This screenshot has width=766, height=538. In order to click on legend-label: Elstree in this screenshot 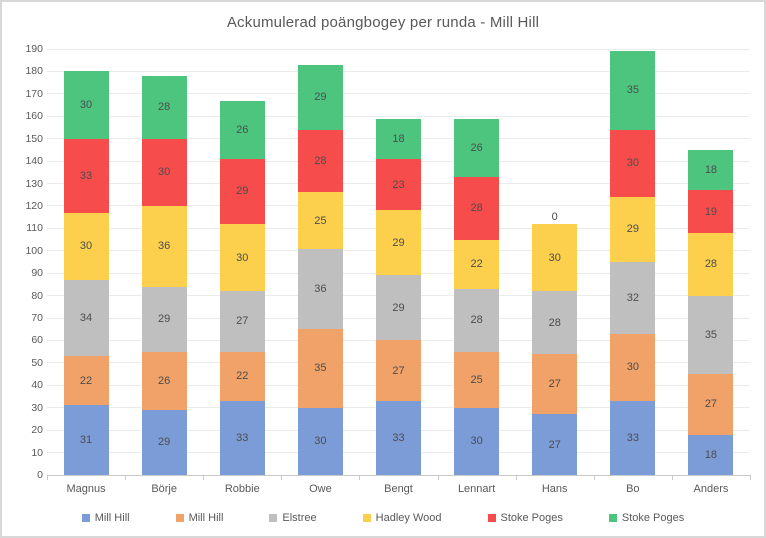, I will do `click(299, 518)`.